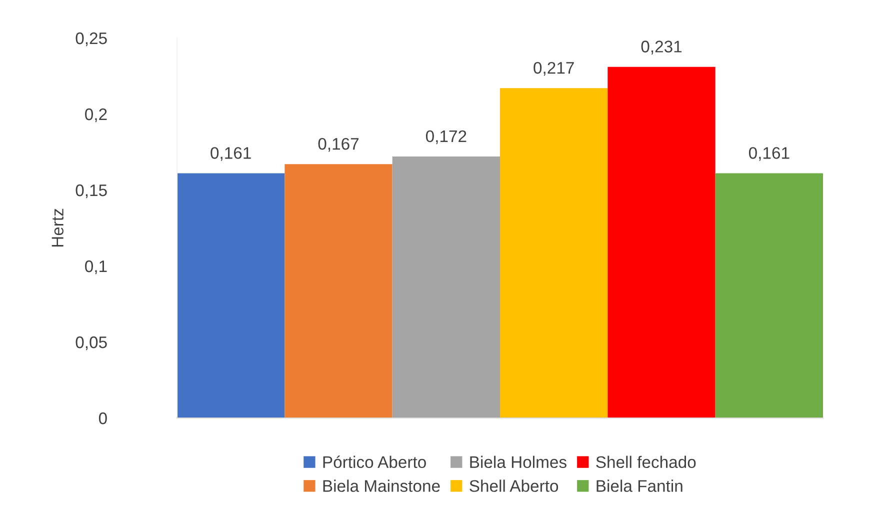  I want to click on data-label: 0,217, so click(554, 69).